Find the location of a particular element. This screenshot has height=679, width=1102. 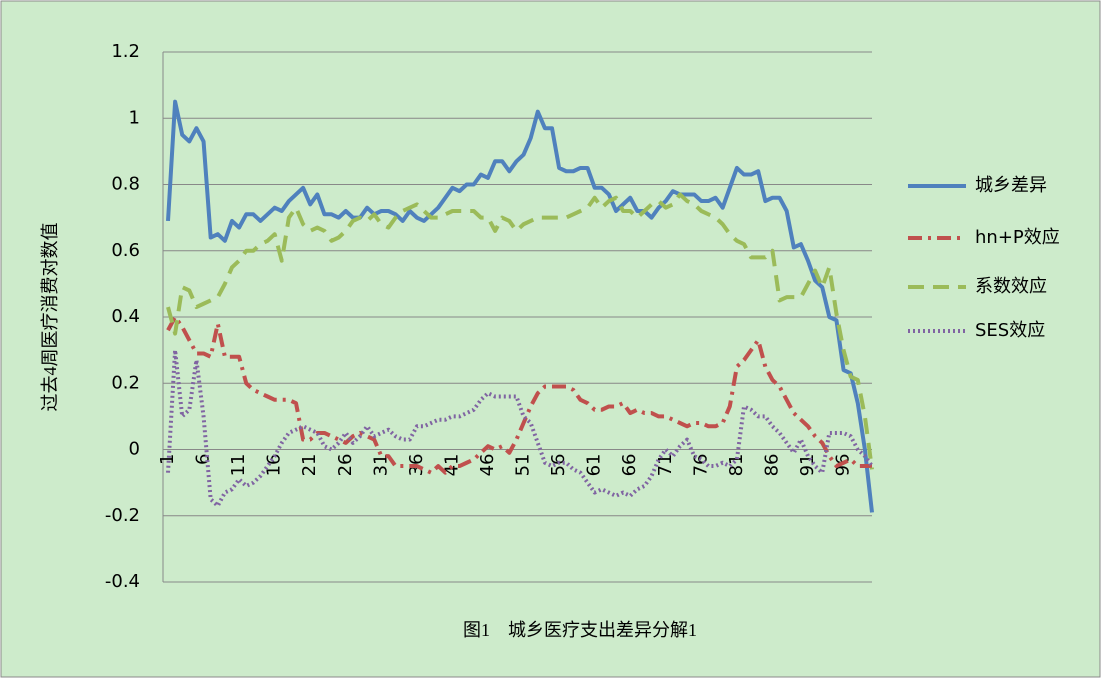

y-tick-label: 0.6 is located at coordinates (125, 250).